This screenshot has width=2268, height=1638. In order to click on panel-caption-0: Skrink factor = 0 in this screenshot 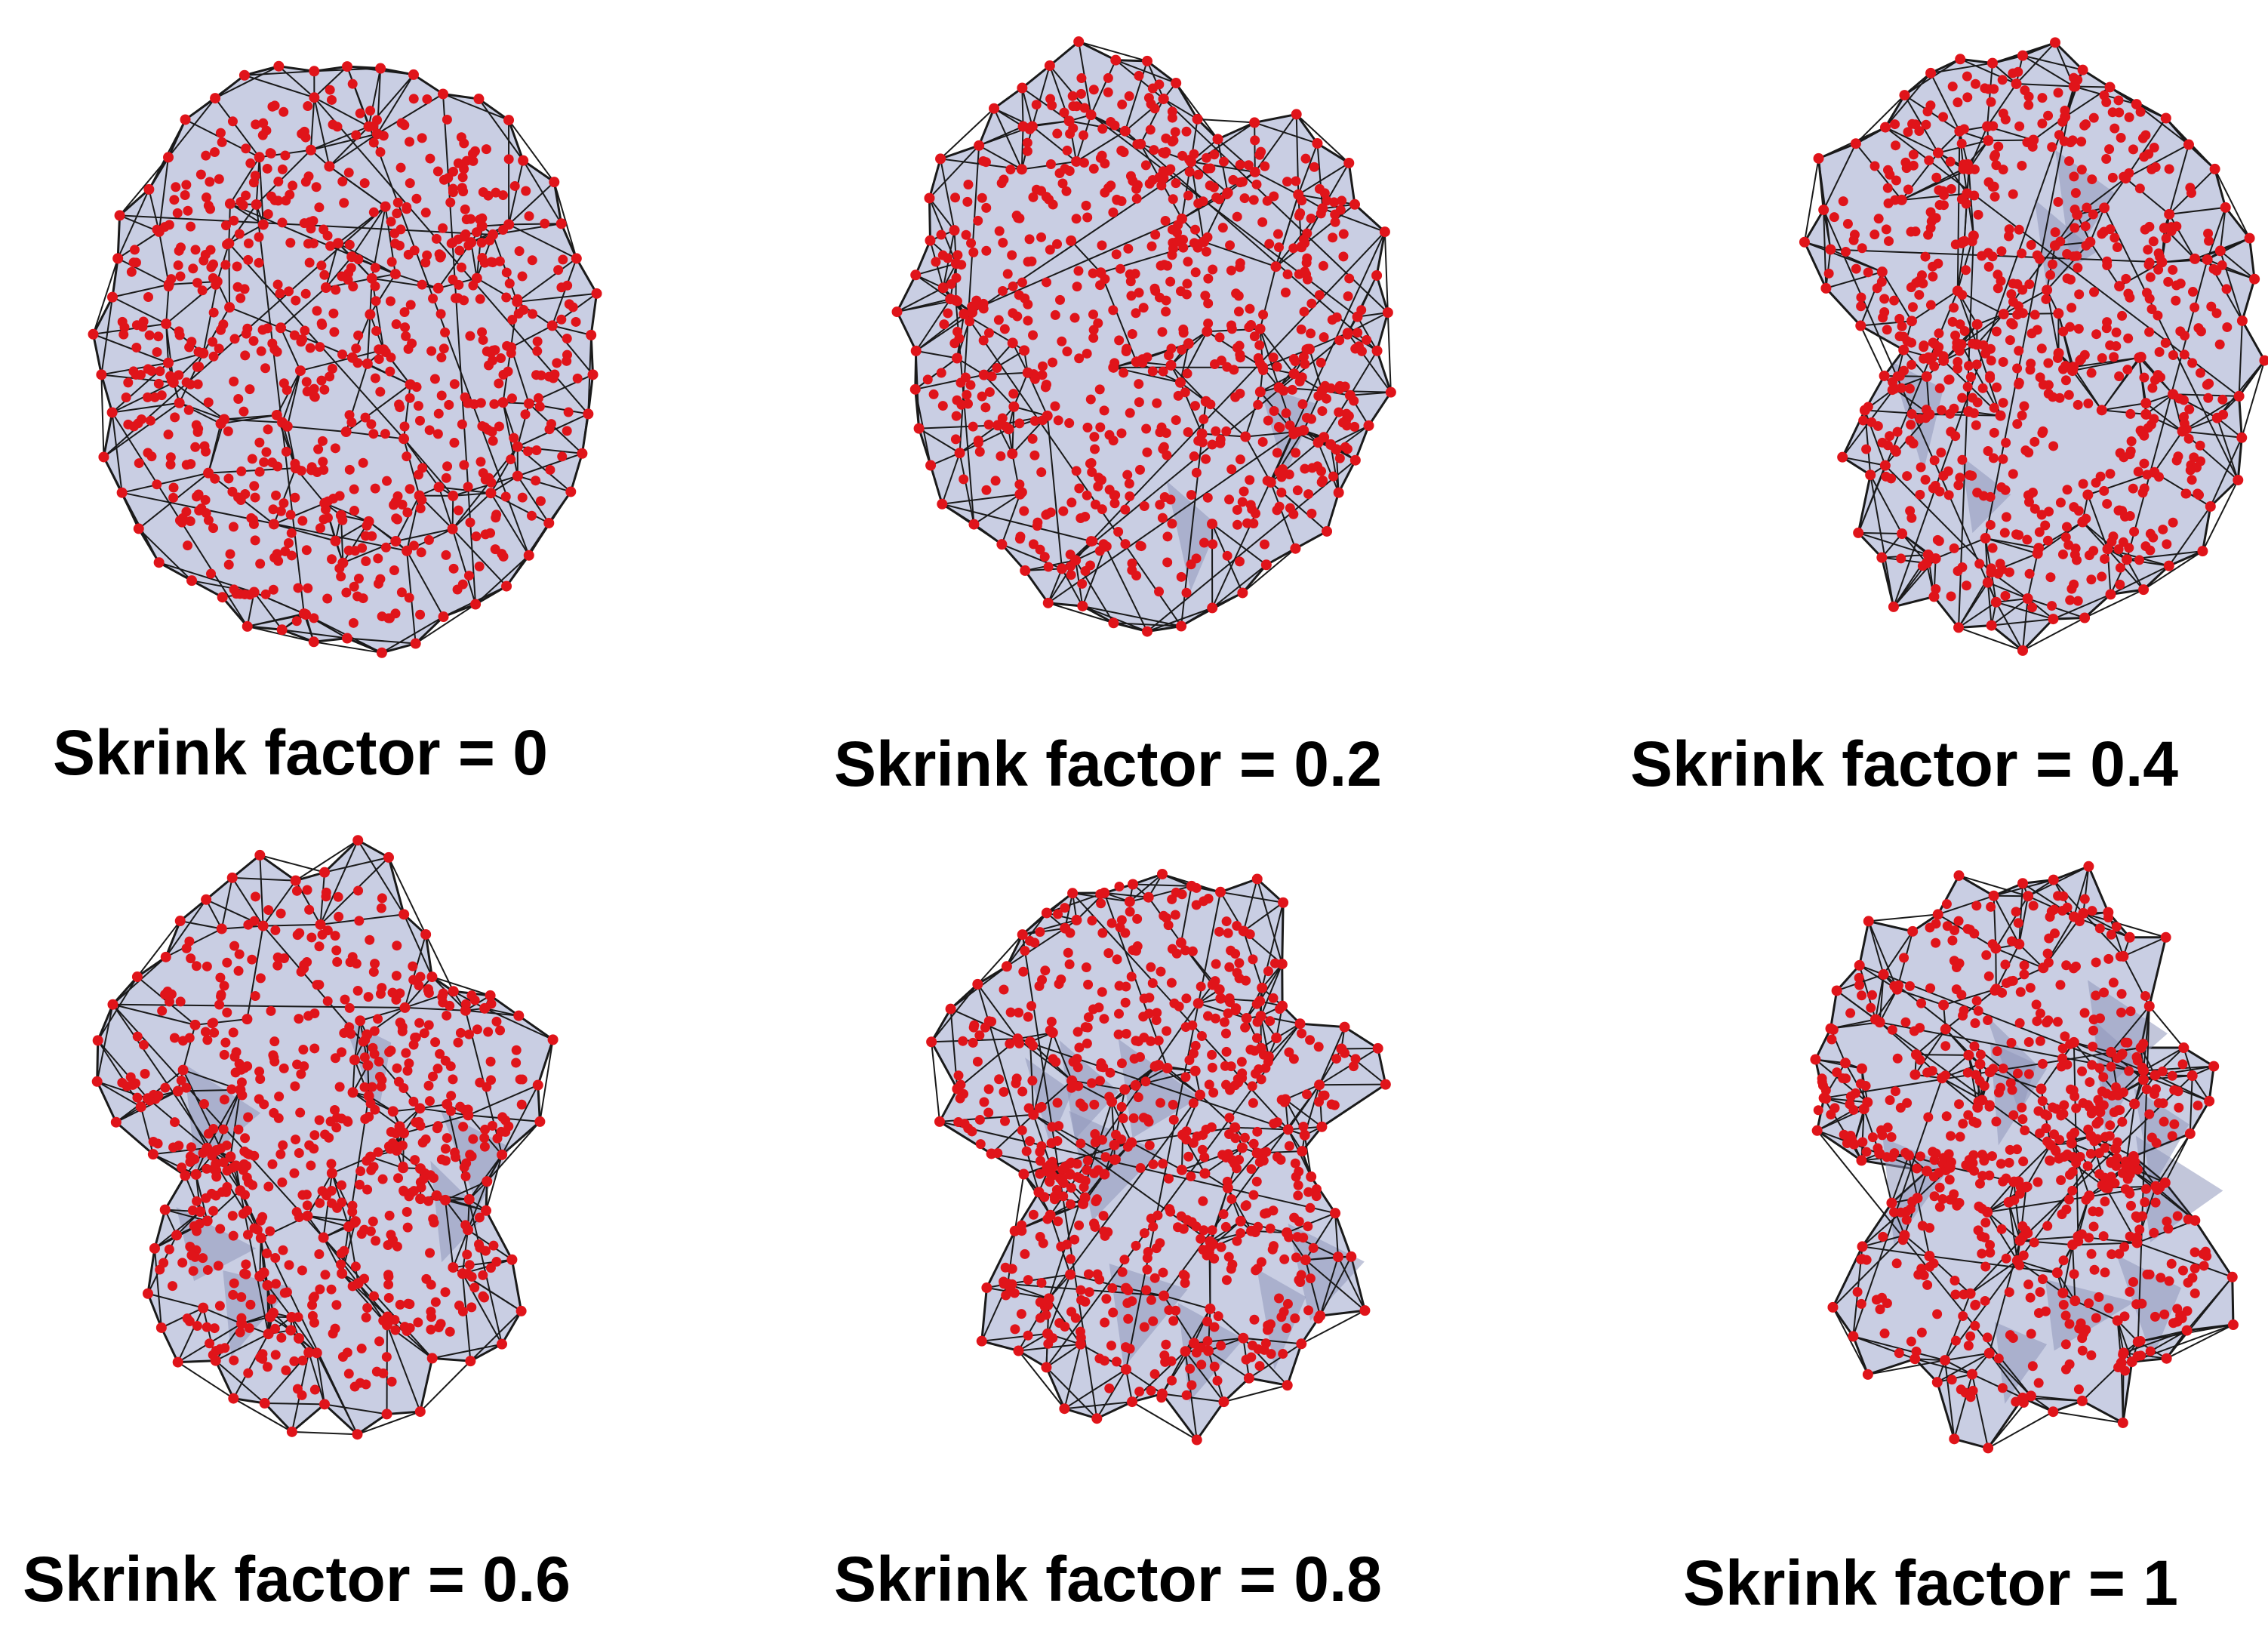, I will do `click(300, 752)`.